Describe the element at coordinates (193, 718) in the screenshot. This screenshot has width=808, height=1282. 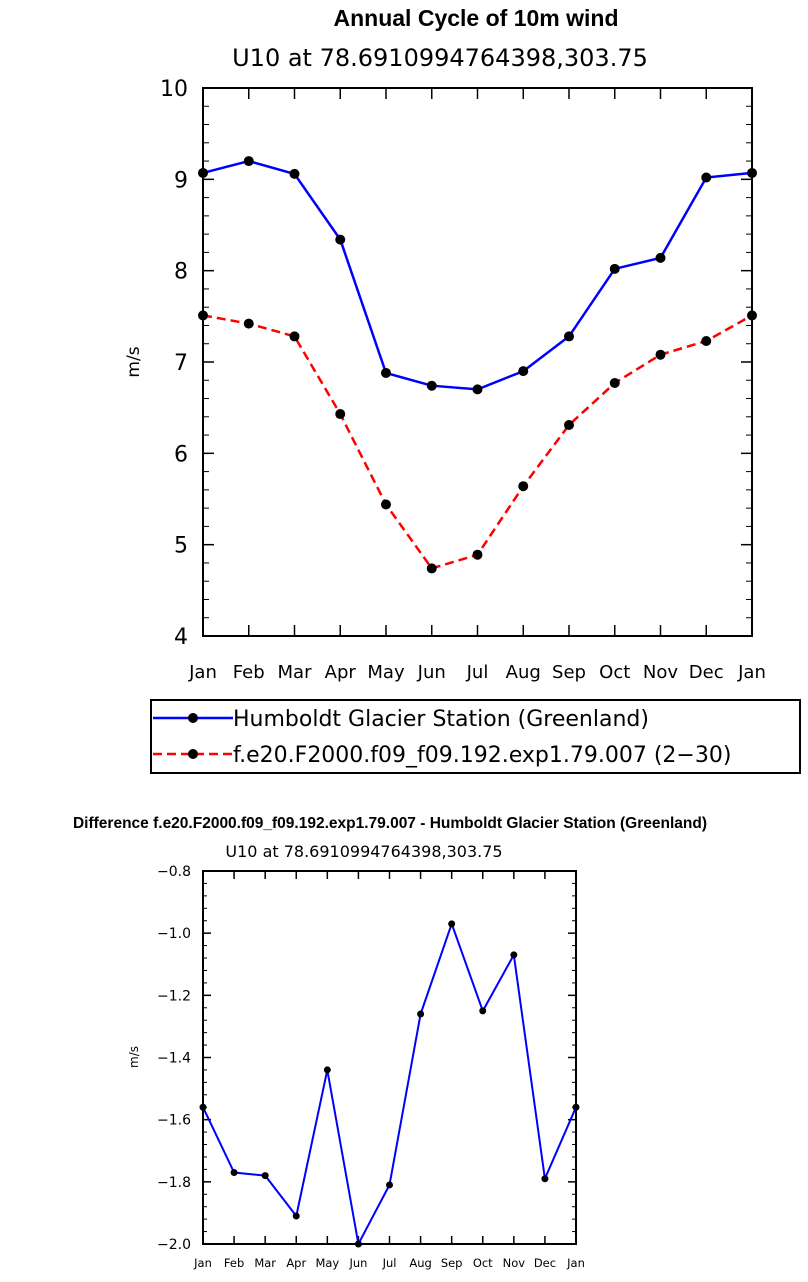
I see `legend-marker-obs` at that location.